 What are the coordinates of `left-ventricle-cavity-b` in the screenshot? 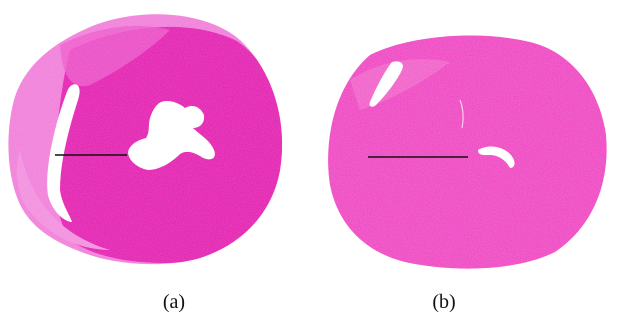 It's located at (496, 157).